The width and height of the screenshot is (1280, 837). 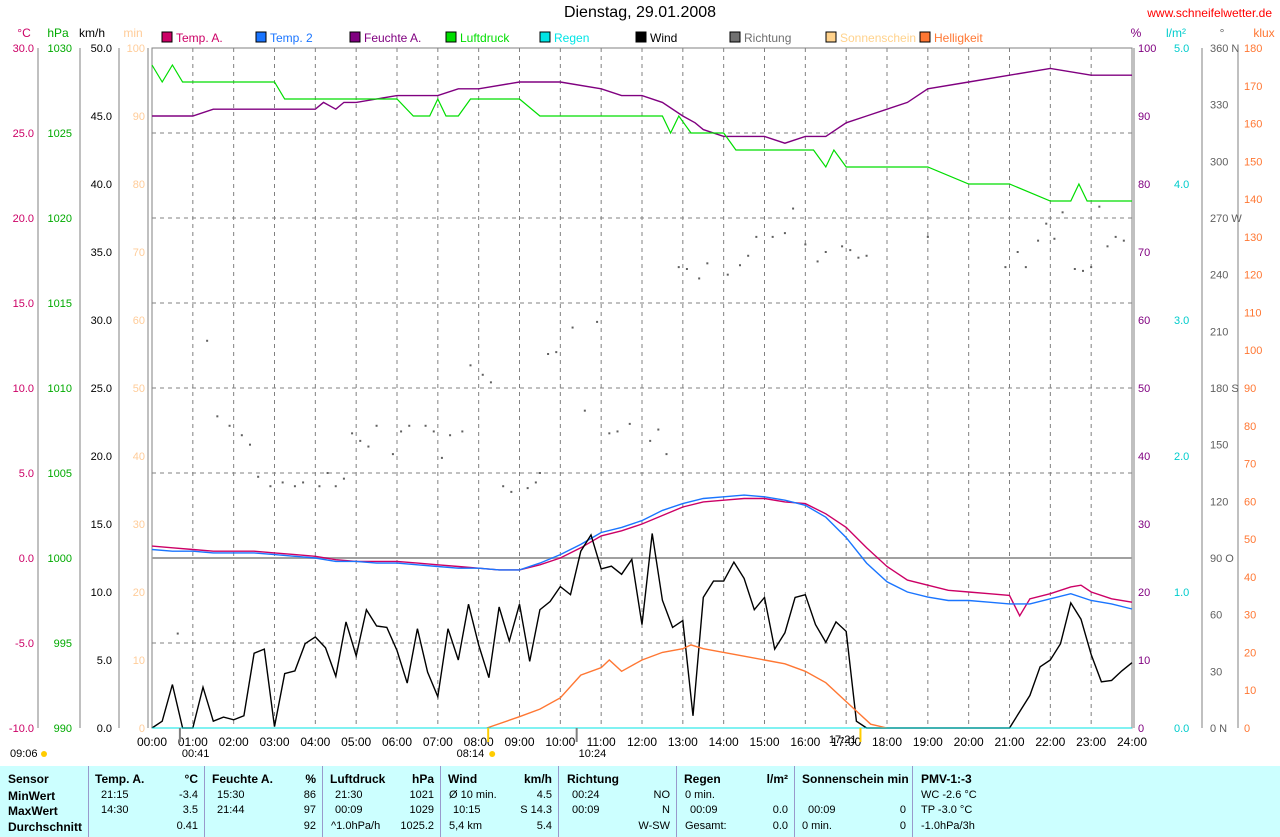 I want to click on wind-max: S 14.3, so click(x=536, y=810).